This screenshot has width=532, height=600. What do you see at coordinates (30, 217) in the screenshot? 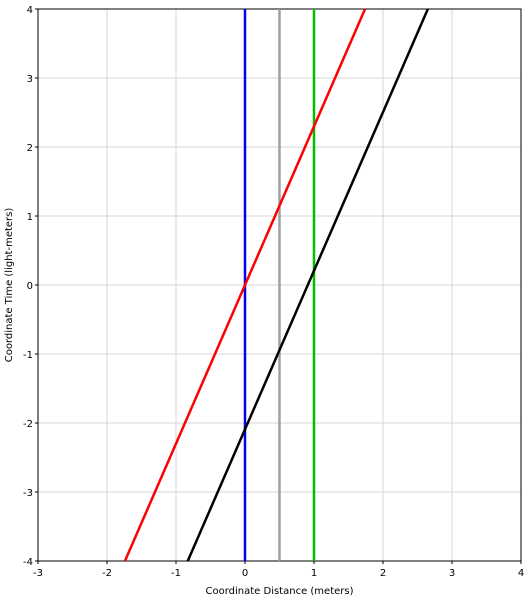
I see `y-tick-label: 1` at bounding box center [30, 217].